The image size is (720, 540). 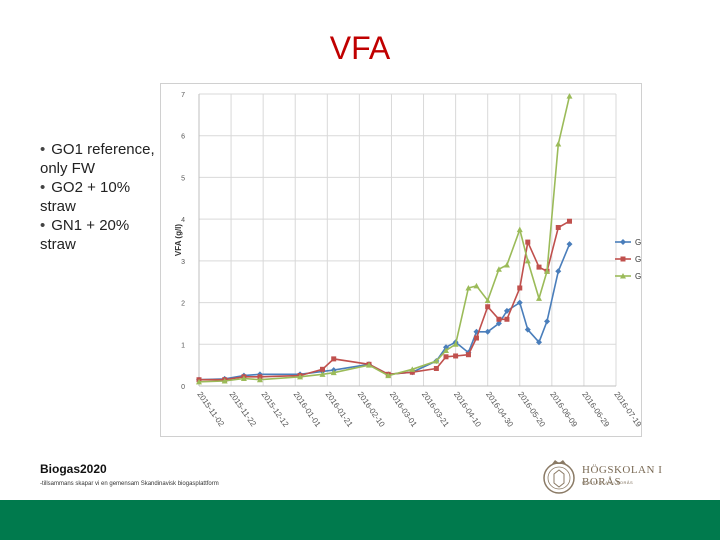 What do you see at coordinates (371, 409) in the screenshot?
I see `x-tick-label: 2016-02-10` at bounding box center [371, 409].